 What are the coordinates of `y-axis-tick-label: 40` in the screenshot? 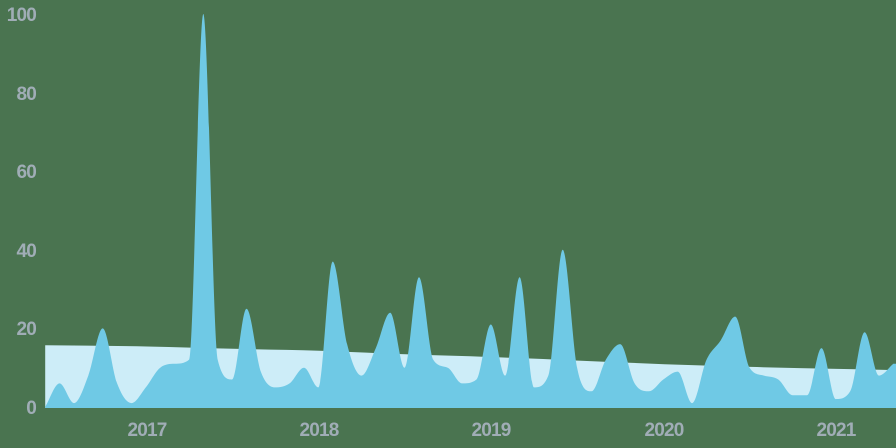 It's located at (26, 251).